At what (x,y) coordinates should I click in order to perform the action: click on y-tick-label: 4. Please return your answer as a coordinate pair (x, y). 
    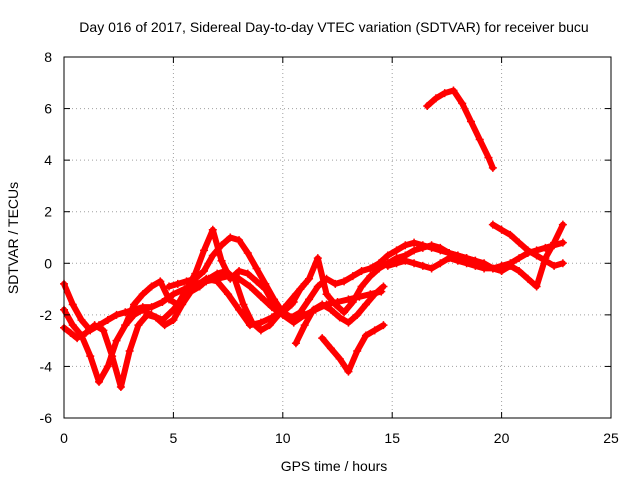
    Looking at the image, I should click on (48, 160).